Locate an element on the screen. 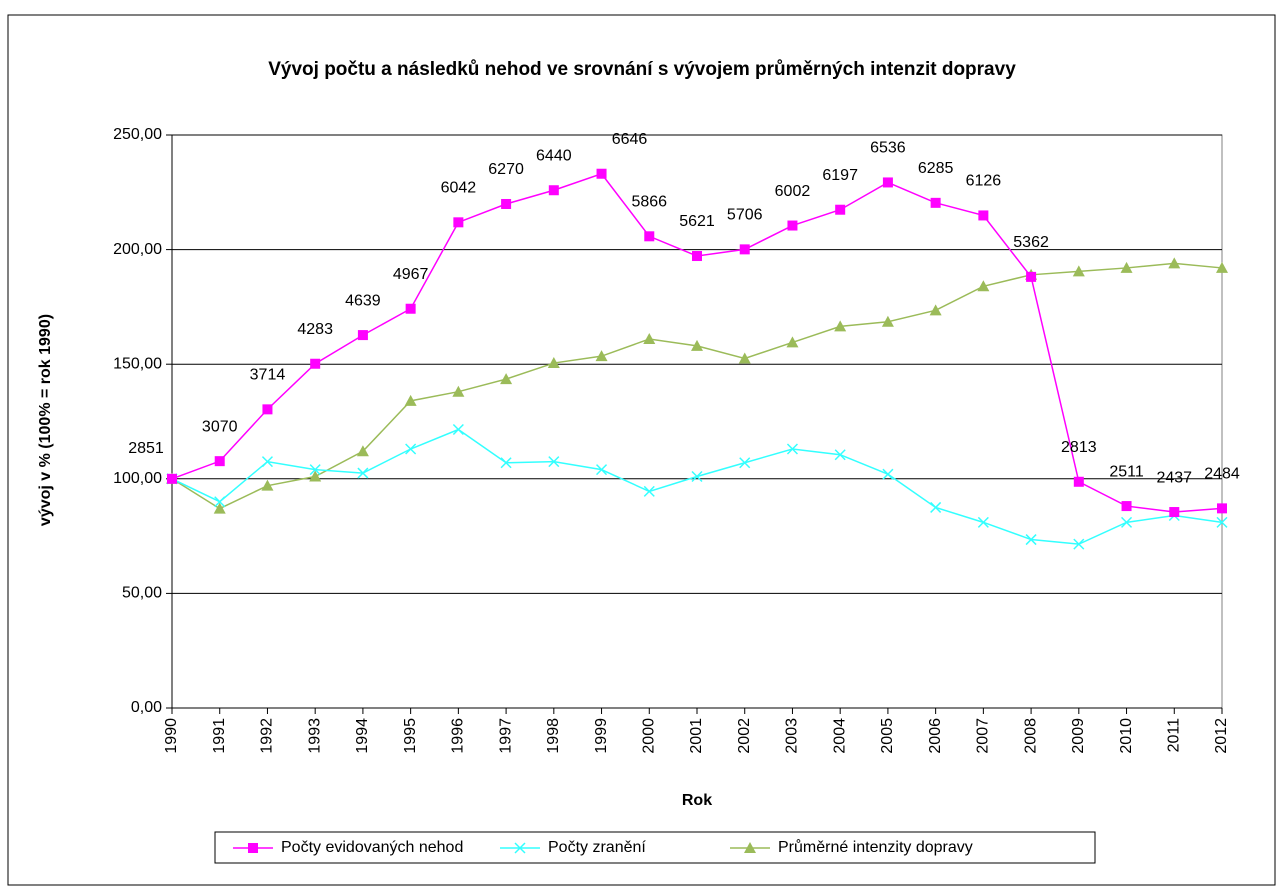 This screenshot has width=1284, height=886. x-tick-label: 2001 is located at coordinates (696, 736).